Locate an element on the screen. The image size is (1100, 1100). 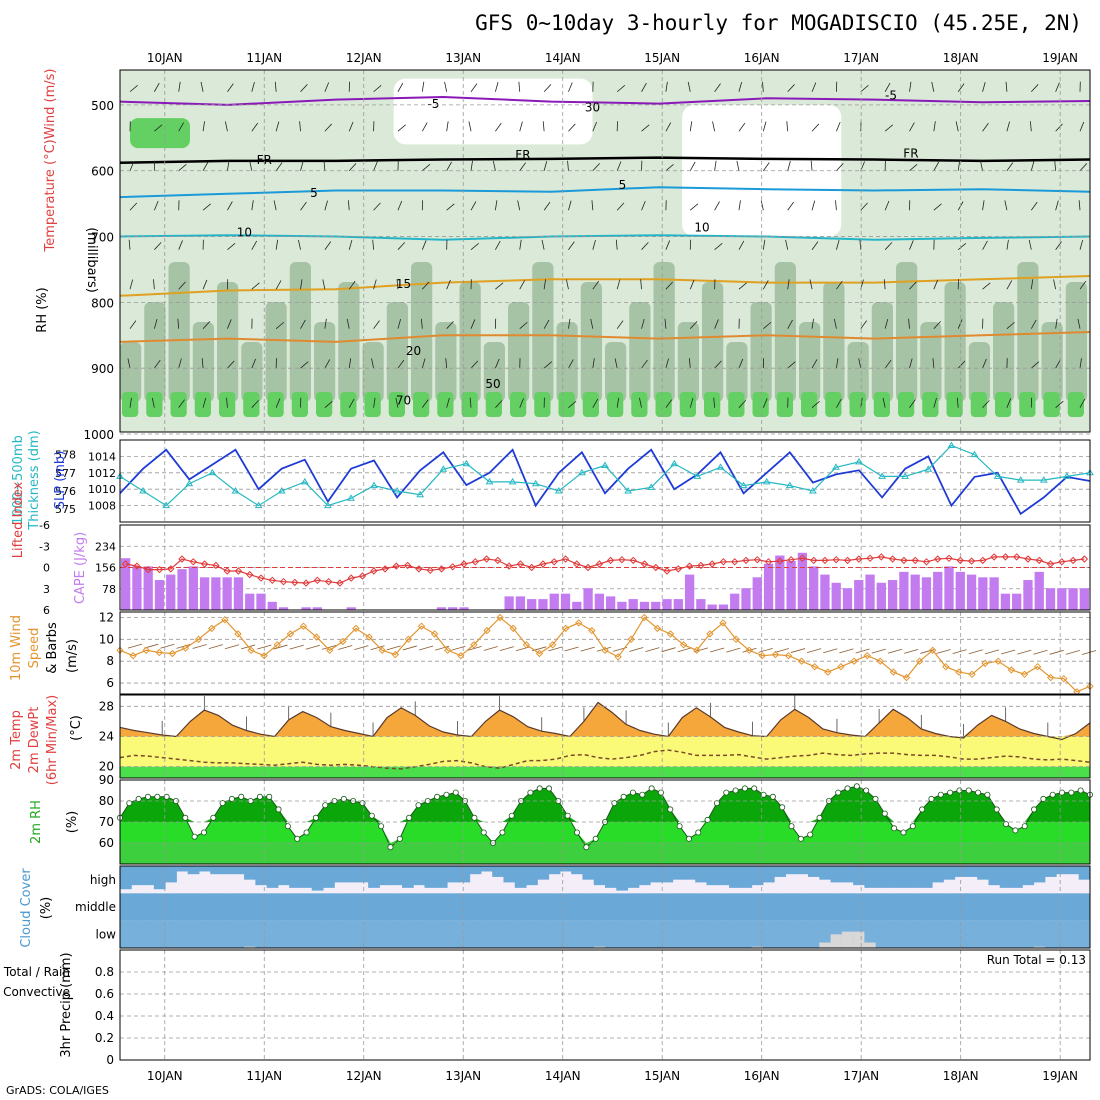
cape-tick: 78 is located at coordinates (109, 589).